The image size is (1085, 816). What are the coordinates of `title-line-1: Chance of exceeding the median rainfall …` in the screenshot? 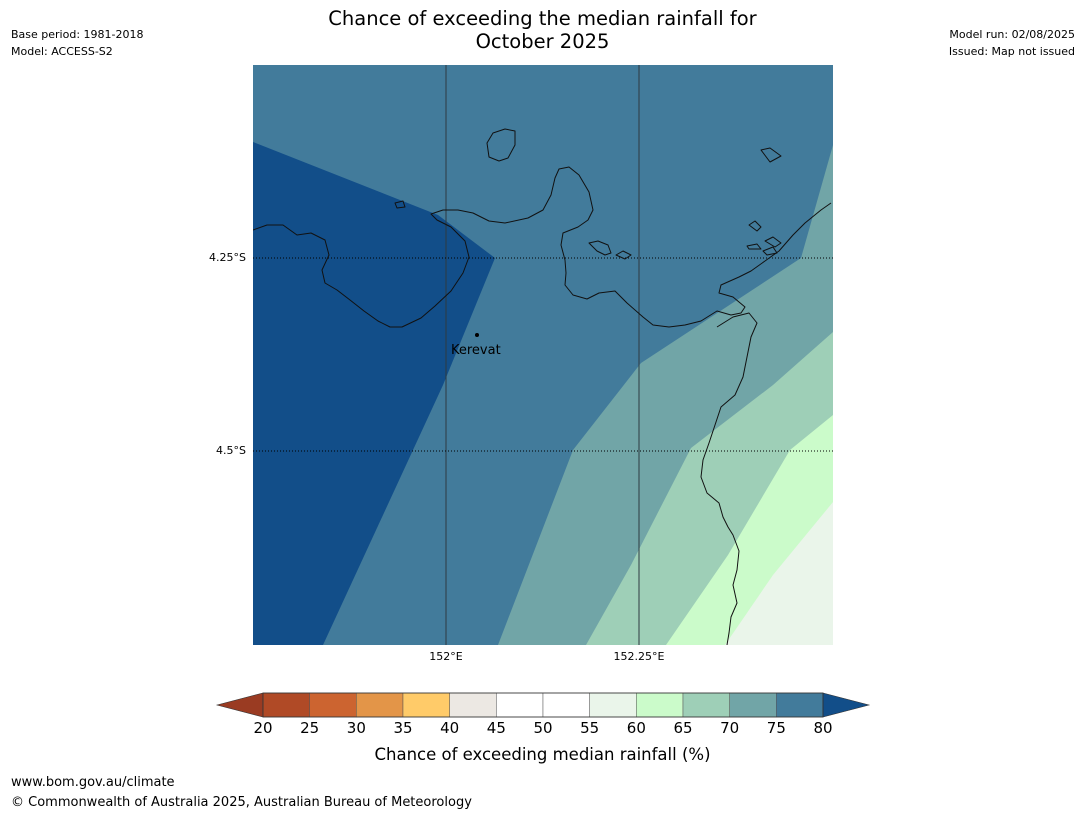 It's located at (542, 18).